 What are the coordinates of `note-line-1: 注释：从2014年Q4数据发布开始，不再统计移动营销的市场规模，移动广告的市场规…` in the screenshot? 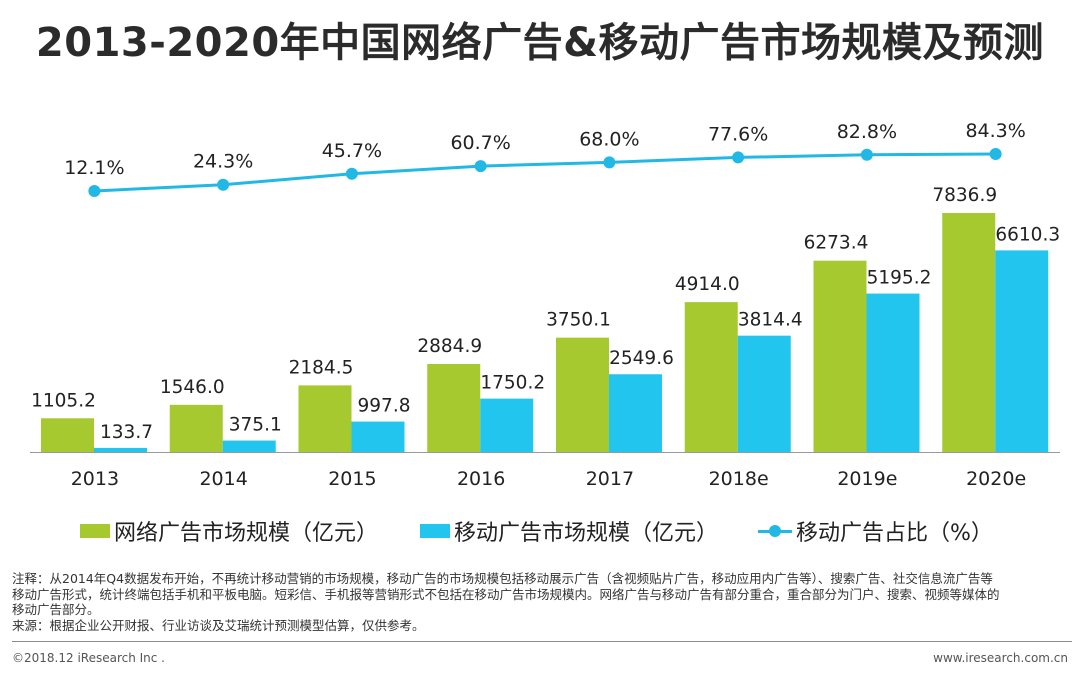 It's located at (502, 578).